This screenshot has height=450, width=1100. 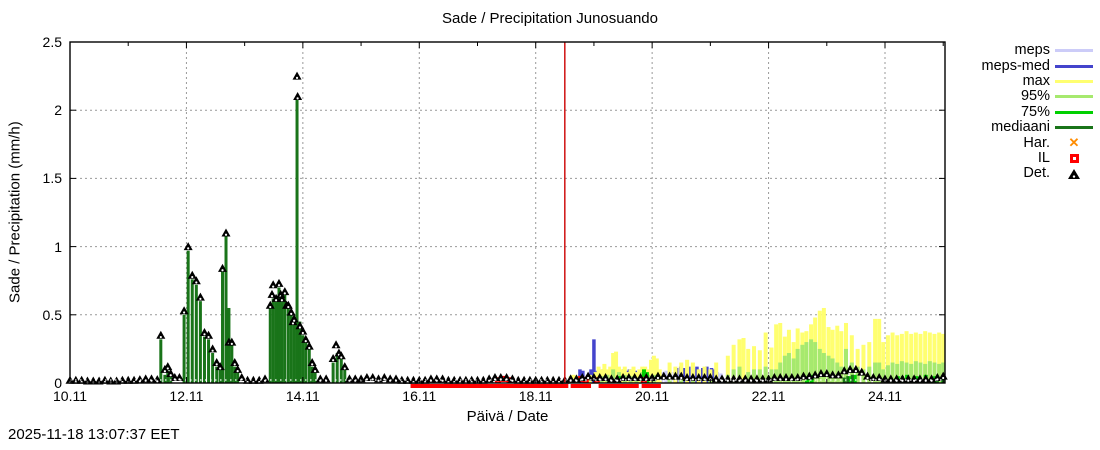 What do you see at coordinates (1023, 112) in the screenshot?
I see `legend-row: 75%` at bounding box center [1023, 112].